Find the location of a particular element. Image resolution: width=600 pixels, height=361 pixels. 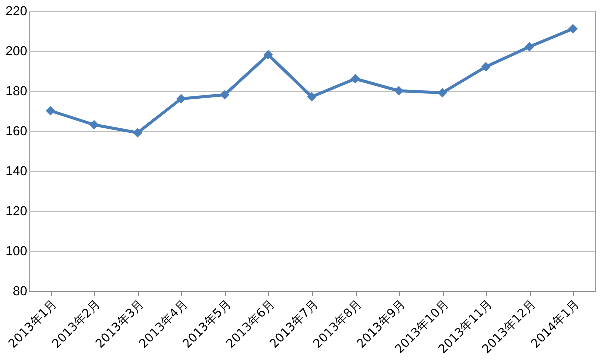

y-tick-label: 140 is located at coordinates (17, 171).